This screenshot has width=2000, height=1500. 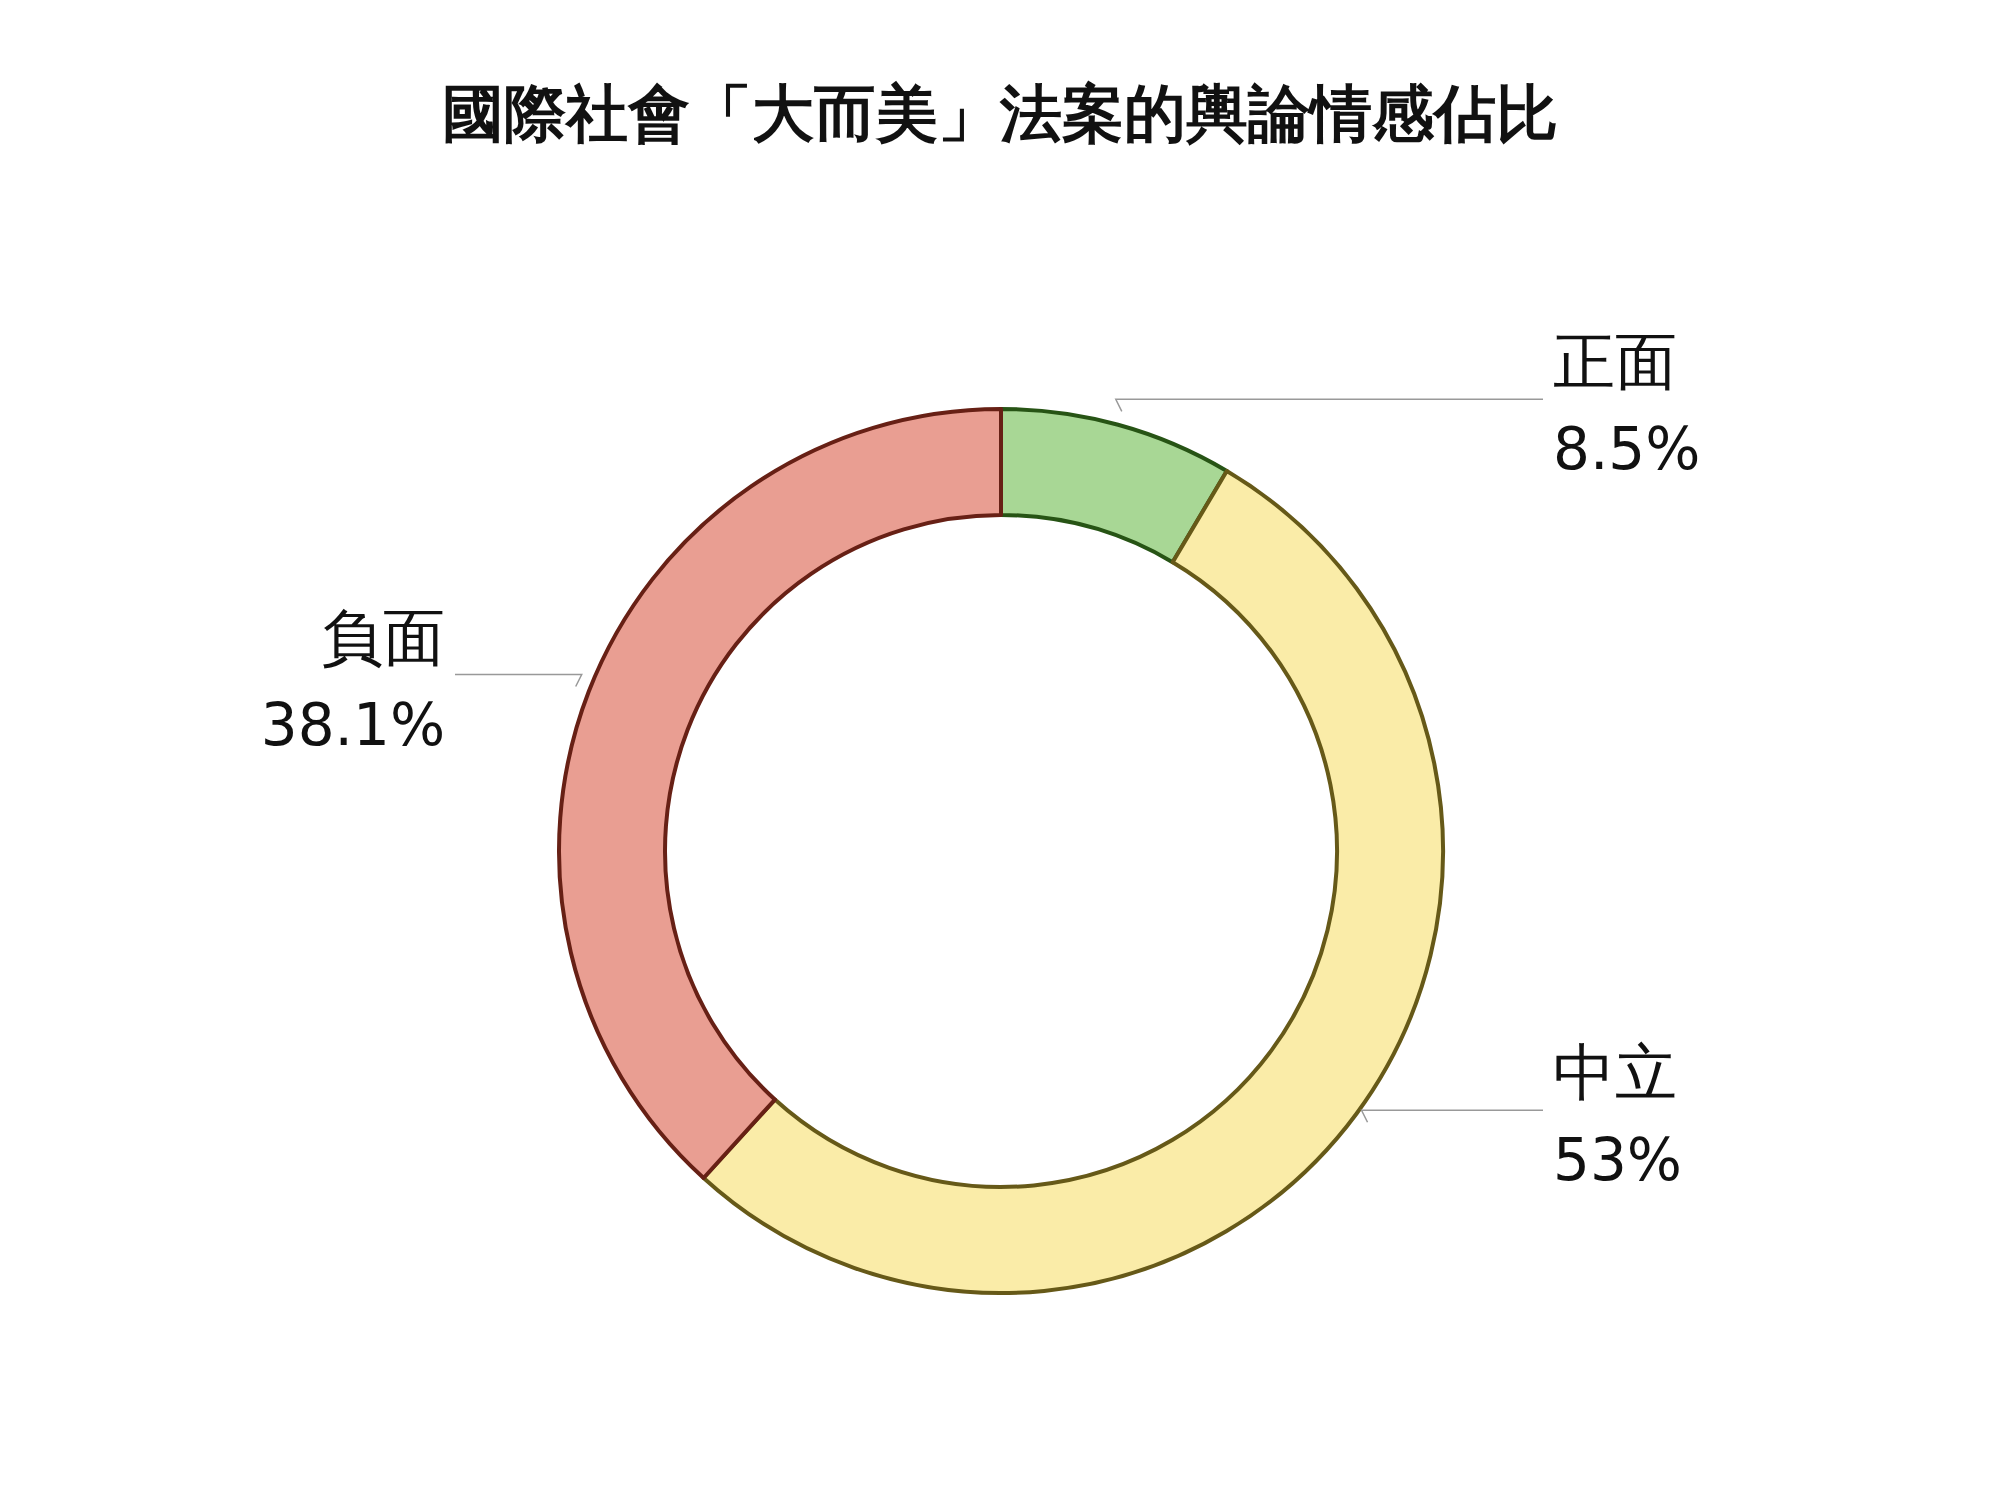 What do you see at coordinates (1000, 113) in the screenshot?
I see `chart-title: 國際社會「大而美」法案的輿論情感佔比` at bounding box center [1000, 113].